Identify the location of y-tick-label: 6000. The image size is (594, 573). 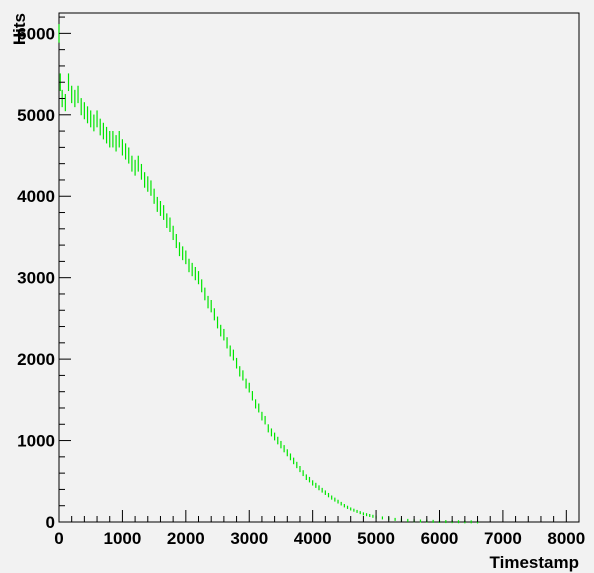
(36, 33).